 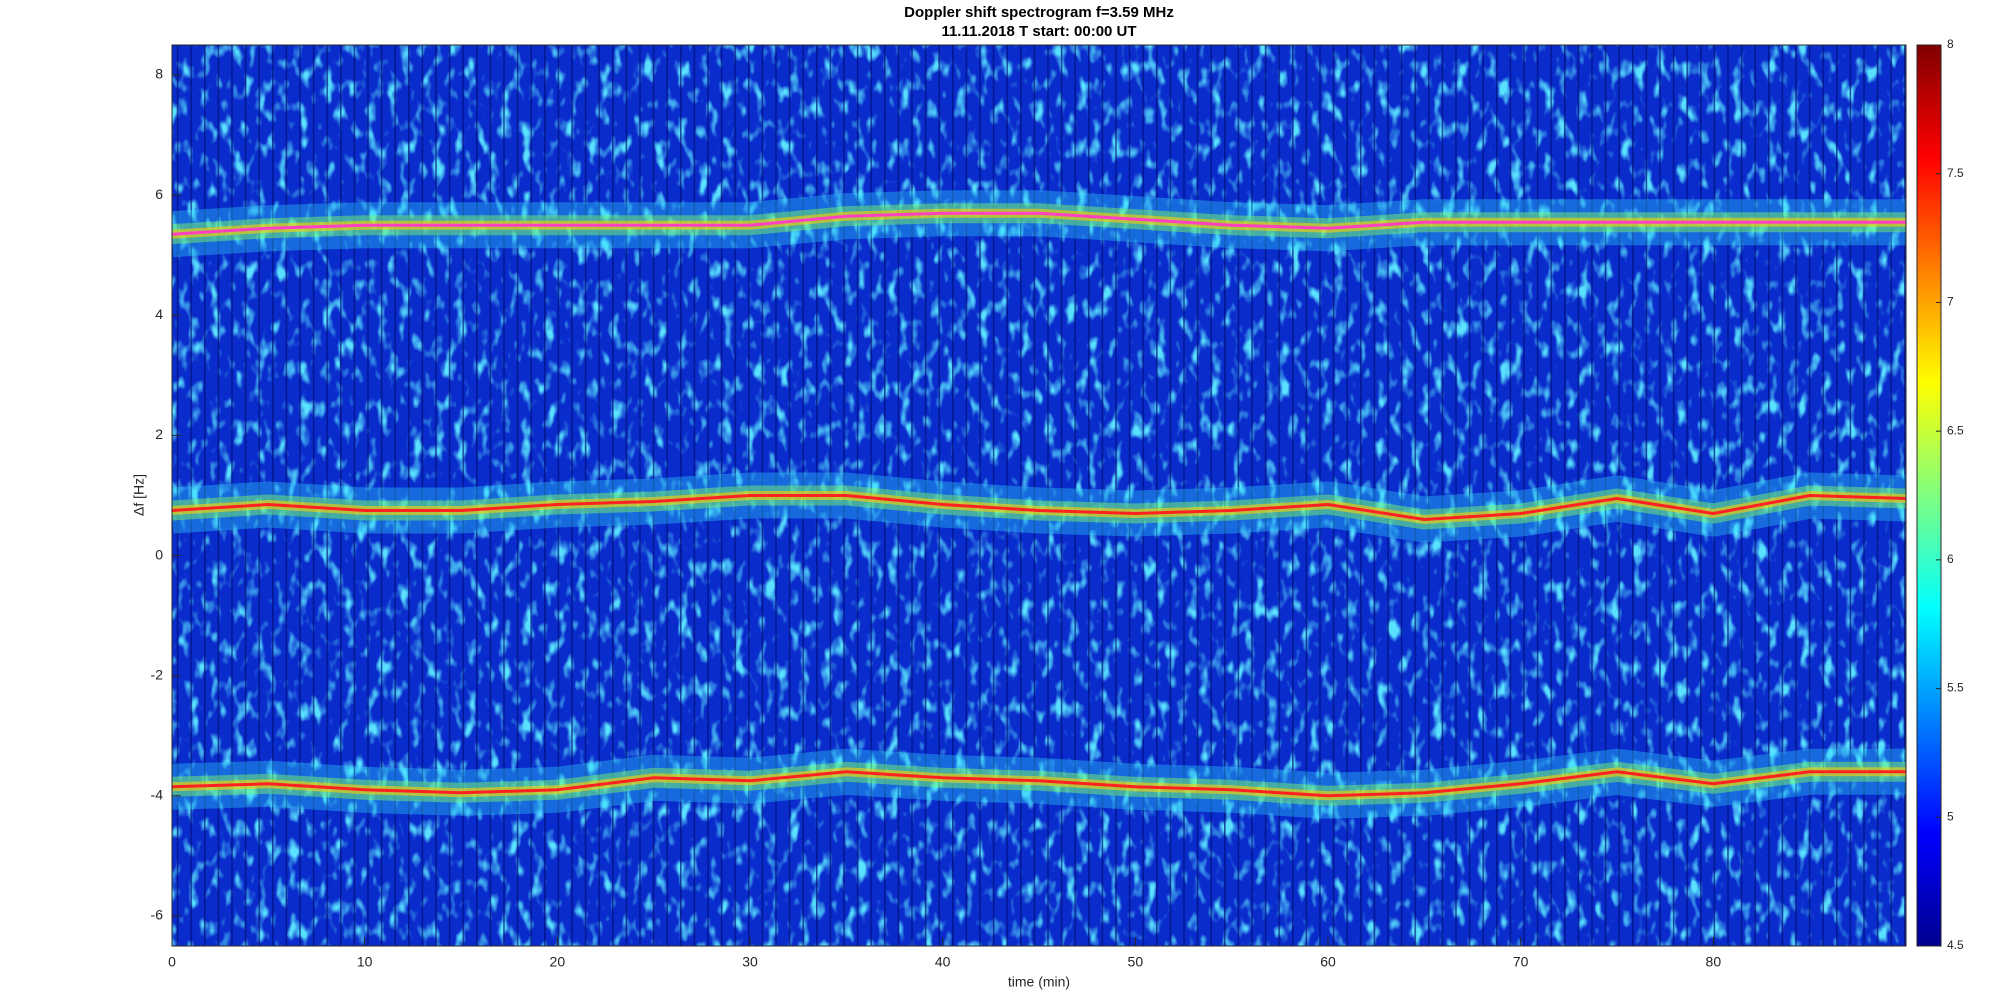 What do you see at coordinates (1328, 962) in the screenshot?
I see `x-tick-label: 60` at bounding box center [1328, 962].